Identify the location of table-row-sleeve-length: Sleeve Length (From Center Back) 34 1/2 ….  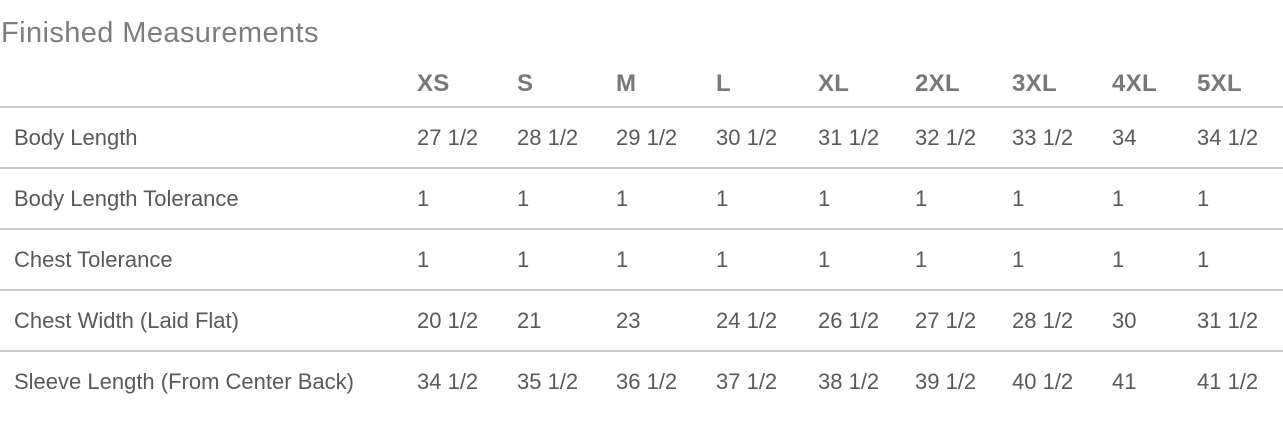
(641, 381).